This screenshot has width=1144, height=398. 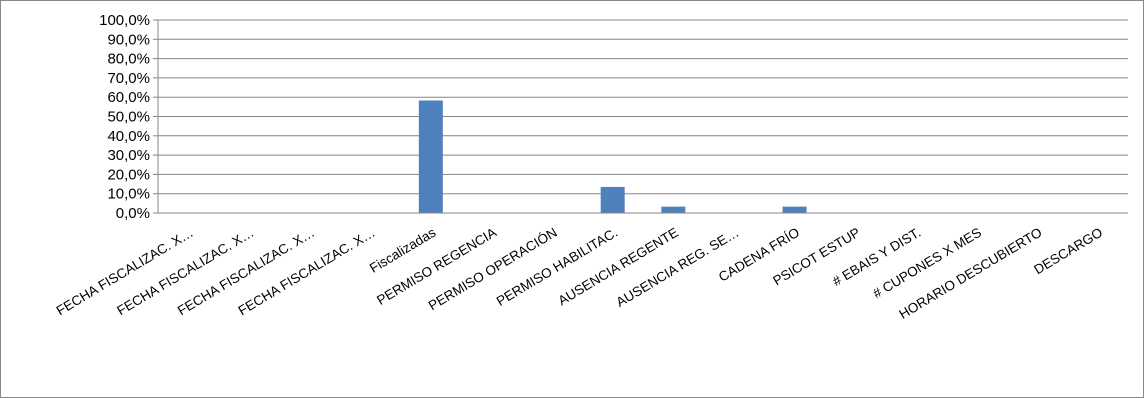 I want to click on bars, so click(x=612, y=156).